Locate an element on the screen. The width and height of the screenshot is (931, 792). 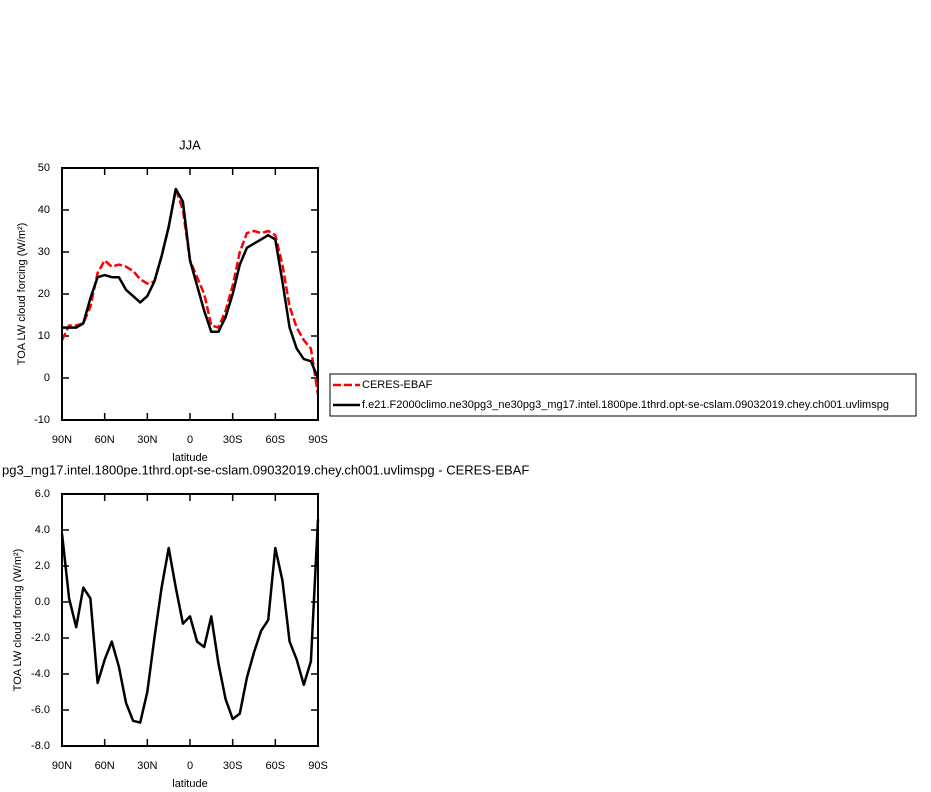
y-tick-label: -2.0 is located at coordinates (40, 638).